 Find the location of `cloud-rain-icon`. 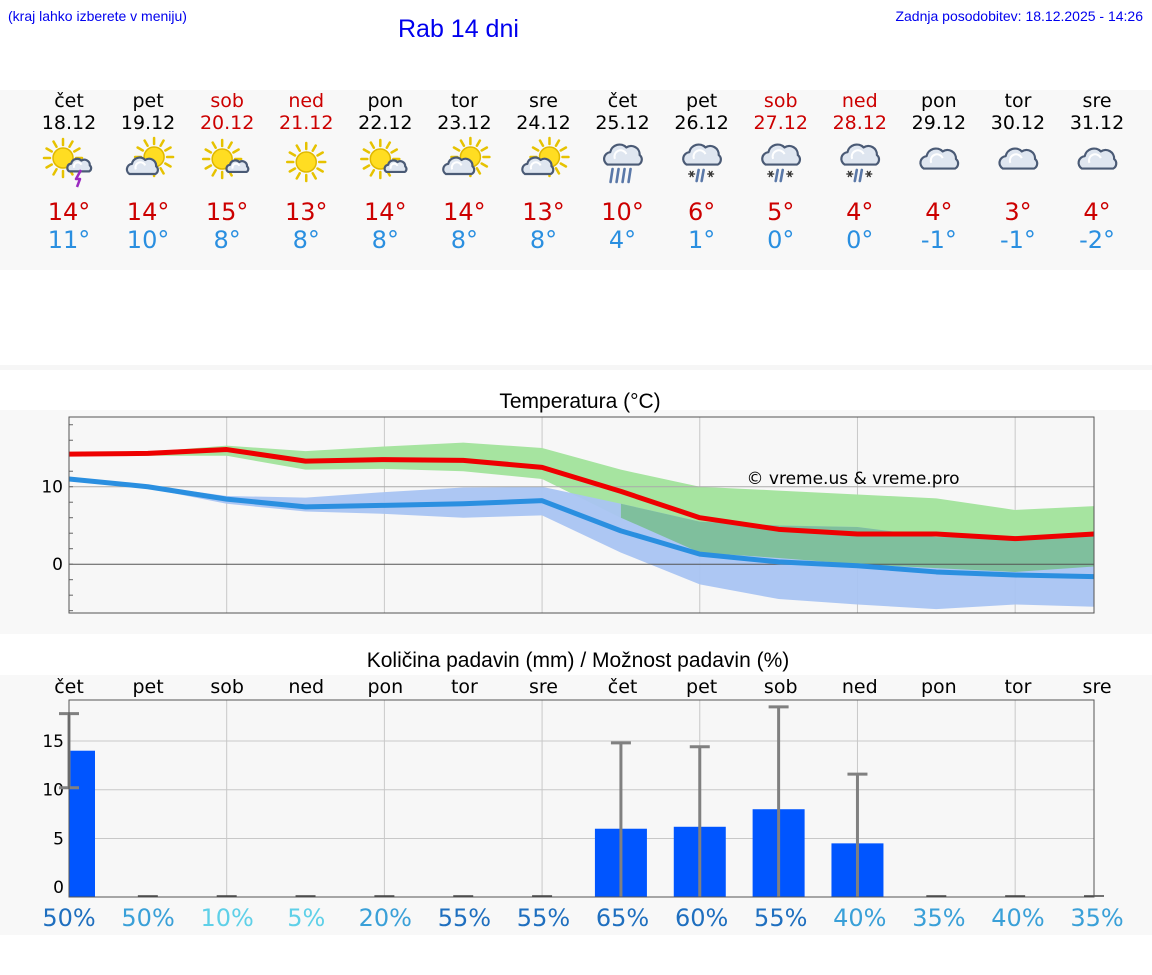

cloud-rain-icon is located at coordinates (623, 163).